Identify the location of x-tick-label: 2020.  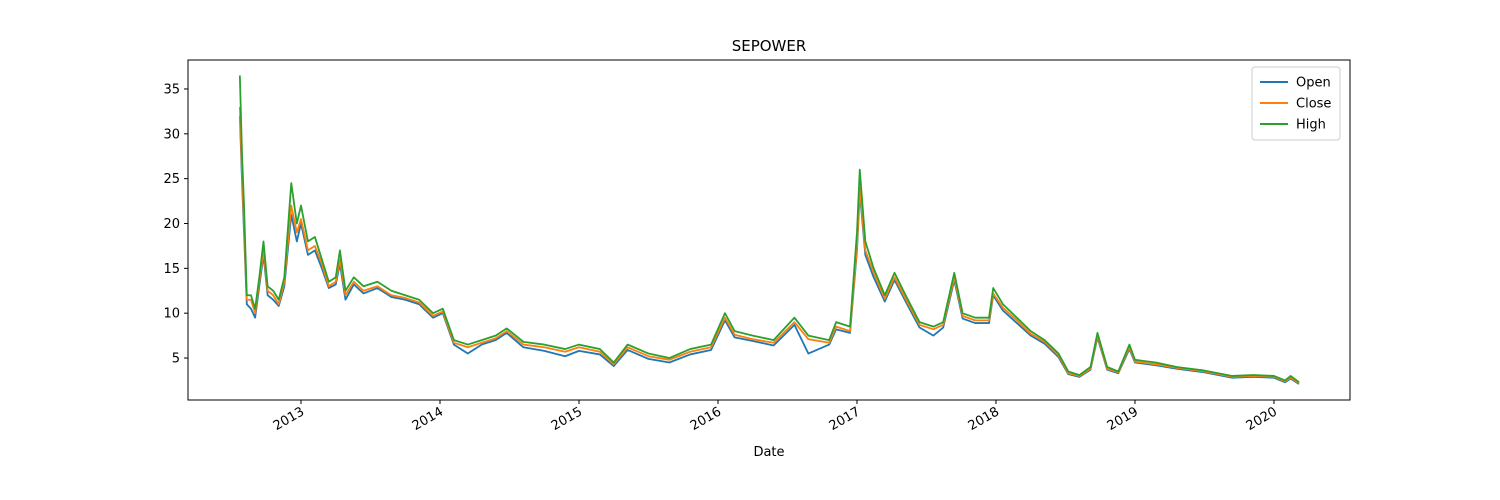
(1262, 419).